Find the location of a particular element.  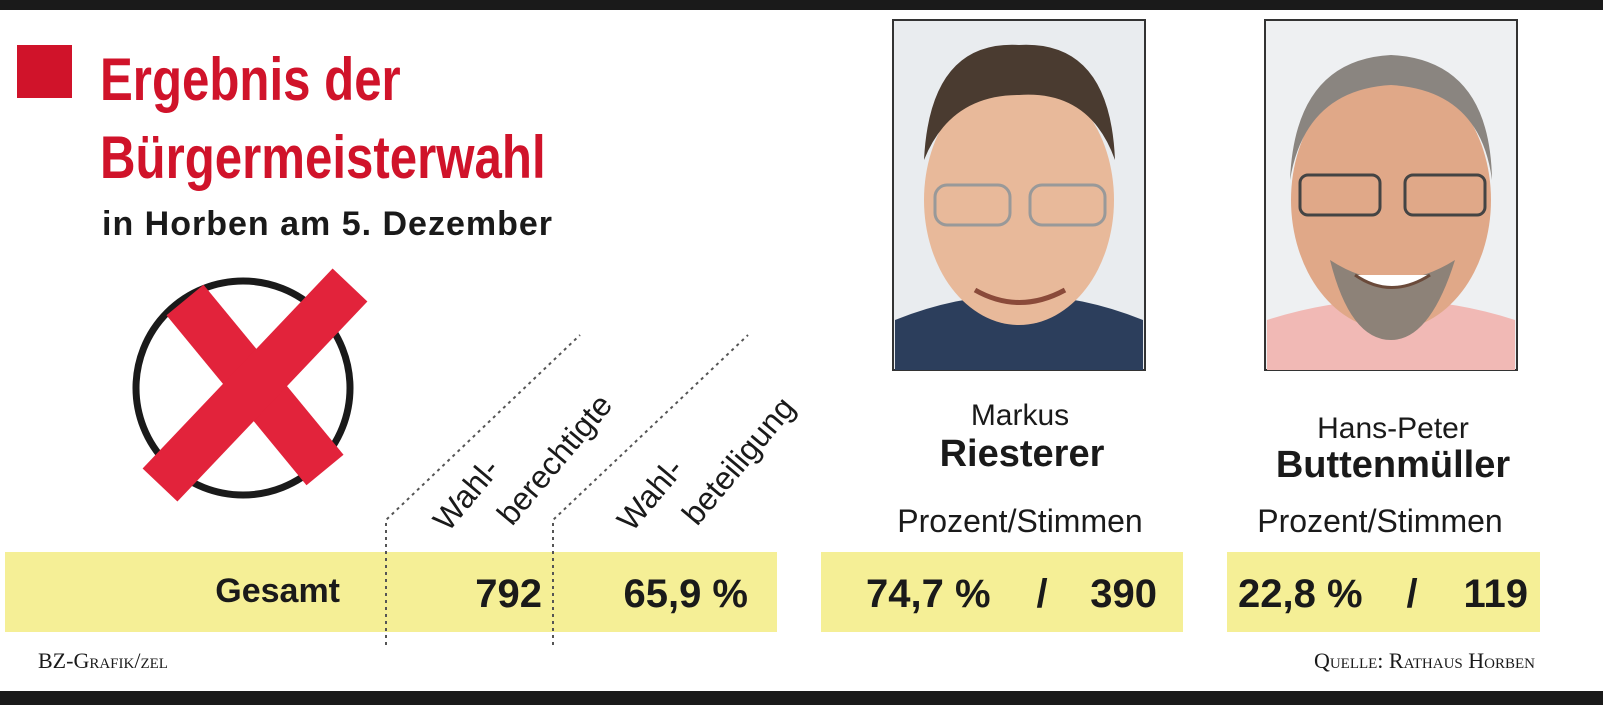

turnout: 65,9 % is located at coordinates (685, 594).